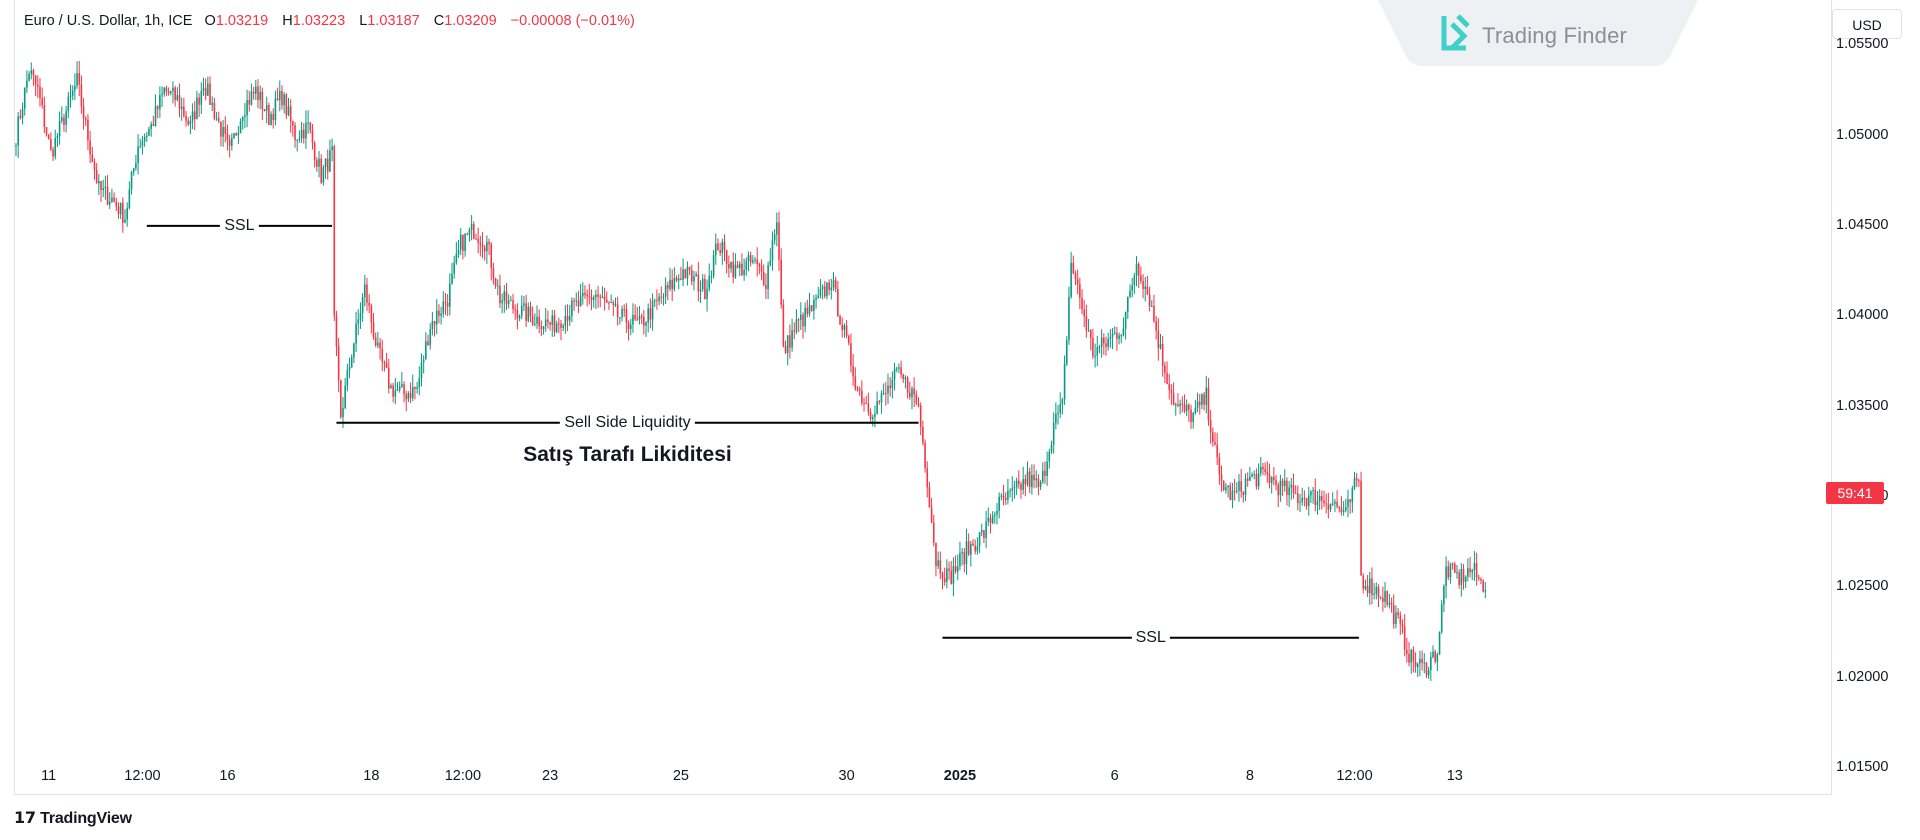 Image resolution: width=1920 pixels, height=840 pixels. Describe the element at coordinates (846, 776) in the screenshot. I see `time-tick-label: 30` at that location.